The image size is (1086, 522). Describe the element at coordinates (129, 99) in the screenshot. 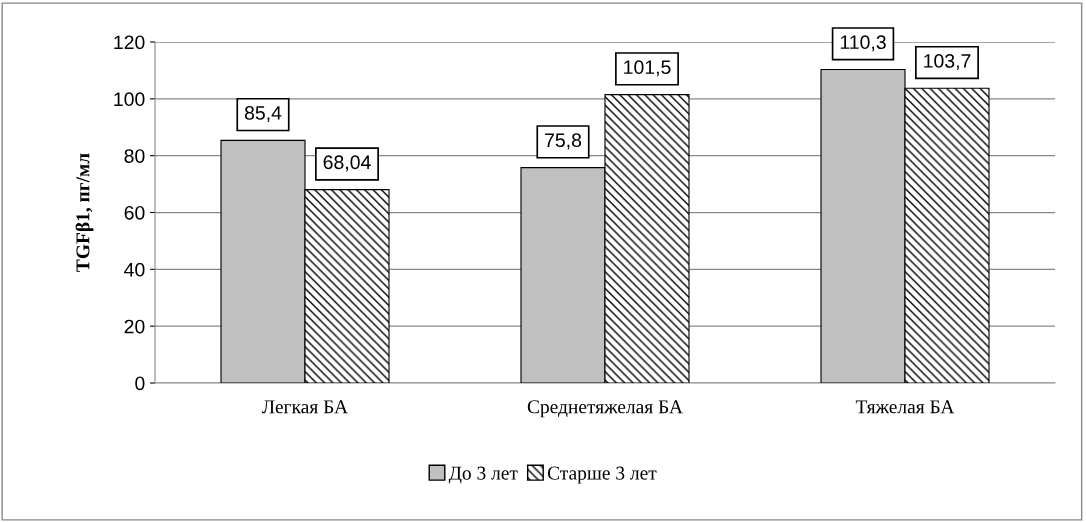

I see `y-tick-label: 100` at that location.